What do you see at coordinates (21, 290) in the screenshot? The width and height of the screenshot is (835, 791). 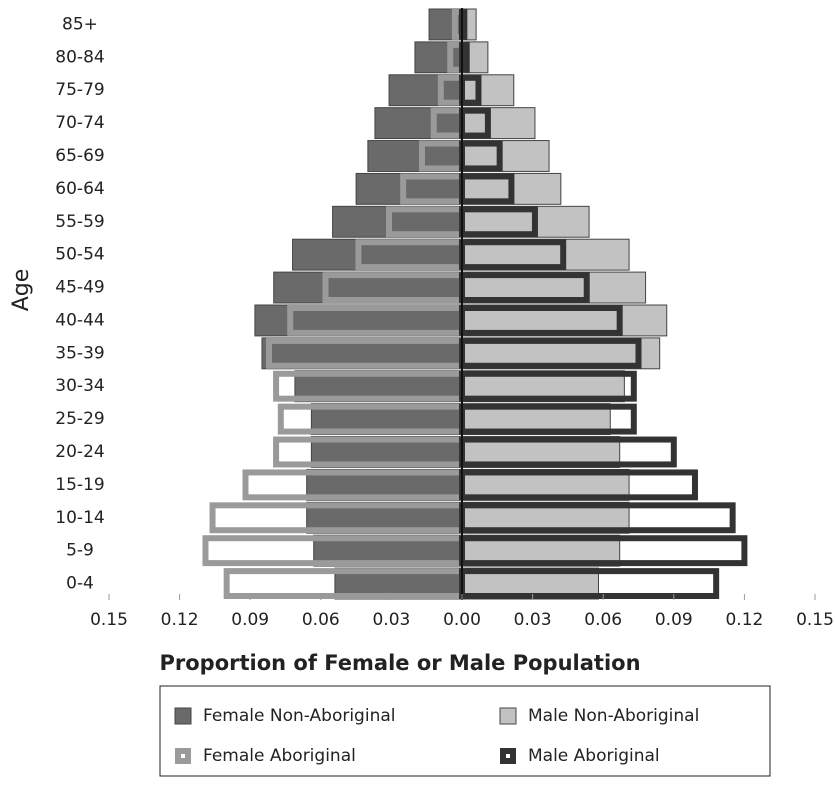 I see `y-axis-label: Age` at bounding box center [21, 290].